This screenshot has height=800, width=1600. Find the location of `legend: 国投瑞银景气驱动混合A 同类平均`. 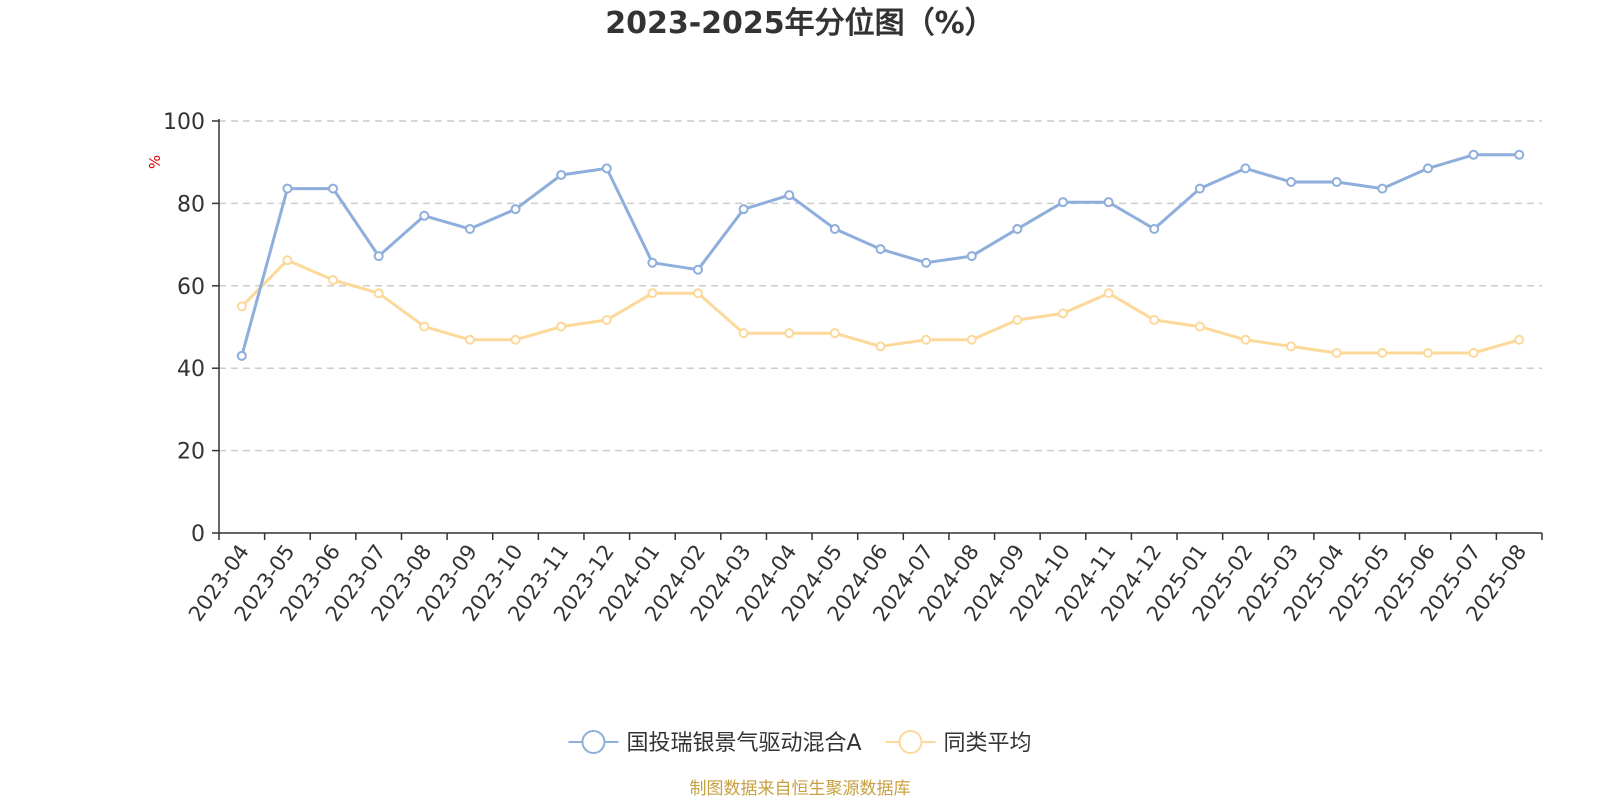

legend: 国投瑞银景气驱动混合A 同类平均 is located at coordinates (800, 743).